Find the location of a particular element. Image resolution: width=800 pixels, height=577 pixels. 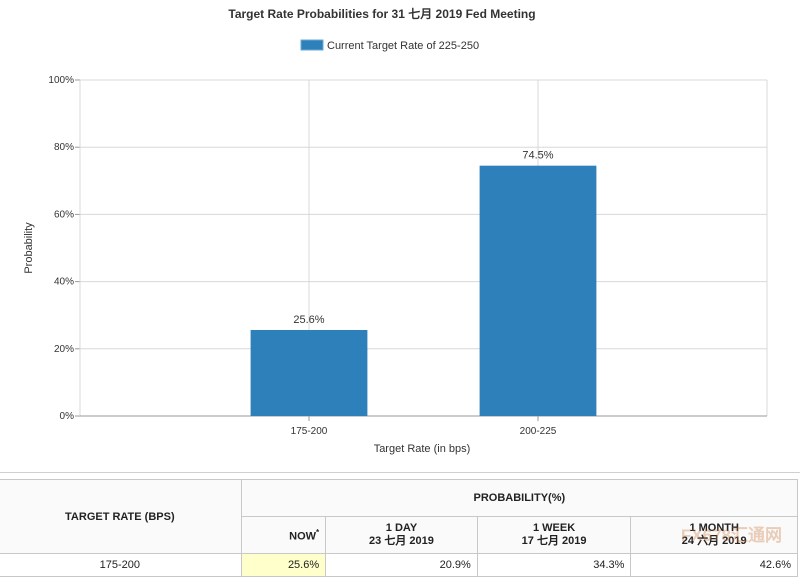

col-1day-date: 23 七月 2019 is located at coordinates (401, 541).